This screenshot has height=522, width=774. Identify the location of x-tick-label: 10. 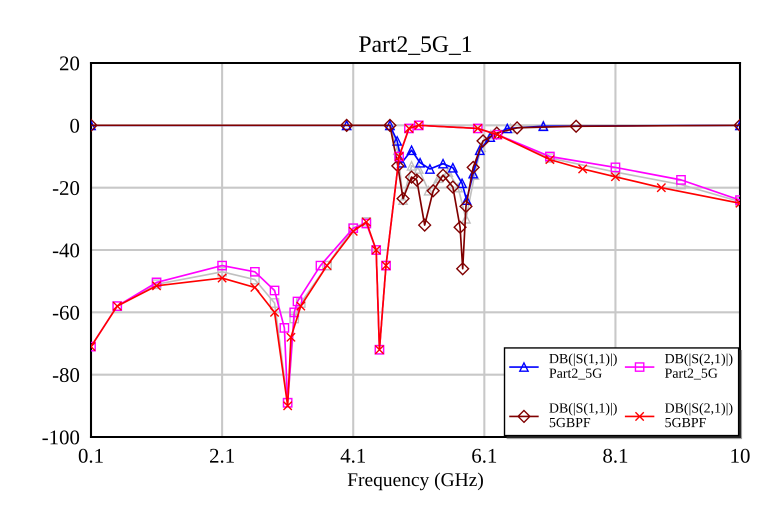
(740, 455).